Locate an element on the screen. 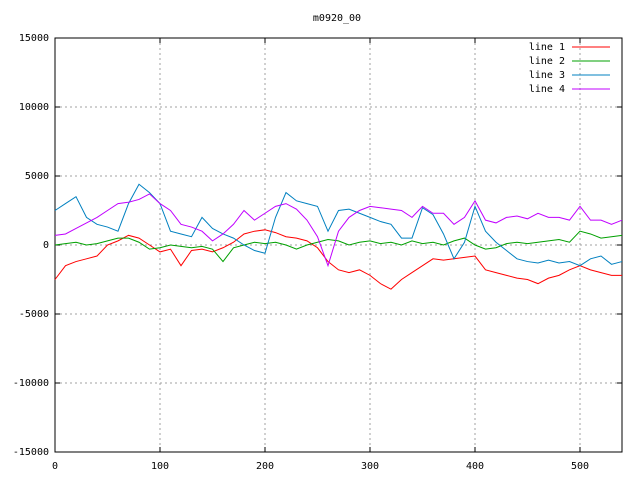  y-tick-label: -15000 is located at coordinates (31, 452).